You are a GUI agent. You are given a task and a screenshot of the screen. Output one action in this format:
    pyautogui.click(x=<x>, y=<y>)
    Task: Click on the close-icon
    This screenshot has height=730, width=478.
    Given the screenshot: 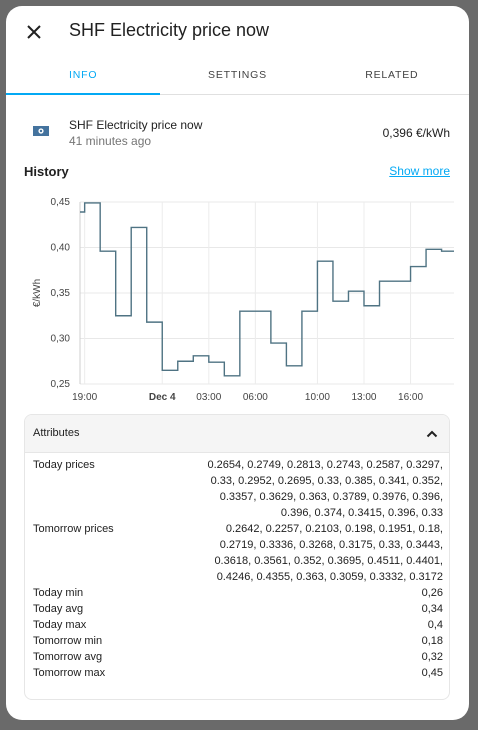 What is the action you would take?
    pyautogui.click(x=34, y=32)
    